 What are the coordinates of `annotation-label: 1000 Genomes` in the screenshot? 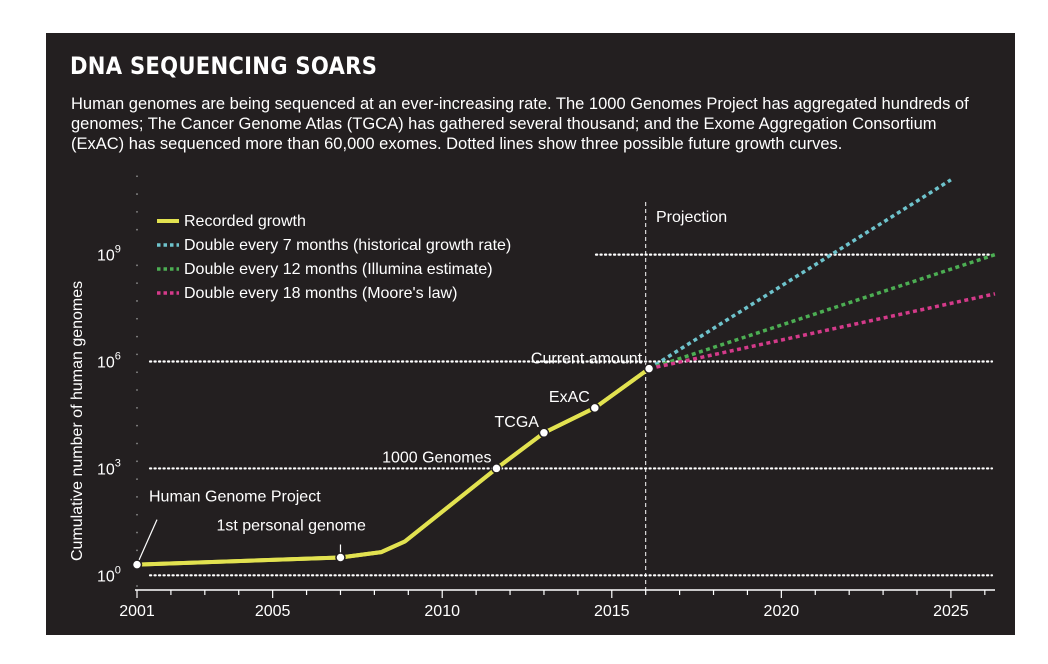 It's located at (436, 457).